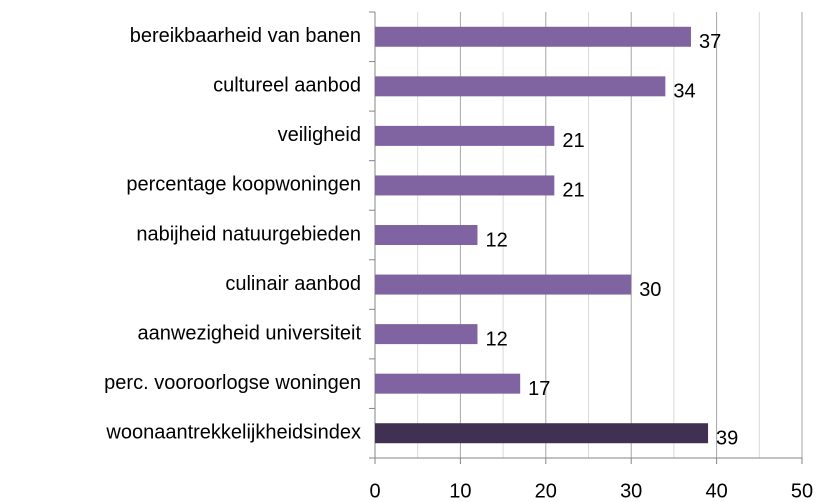  I want to click on value-label: 34, so click(684, 92).